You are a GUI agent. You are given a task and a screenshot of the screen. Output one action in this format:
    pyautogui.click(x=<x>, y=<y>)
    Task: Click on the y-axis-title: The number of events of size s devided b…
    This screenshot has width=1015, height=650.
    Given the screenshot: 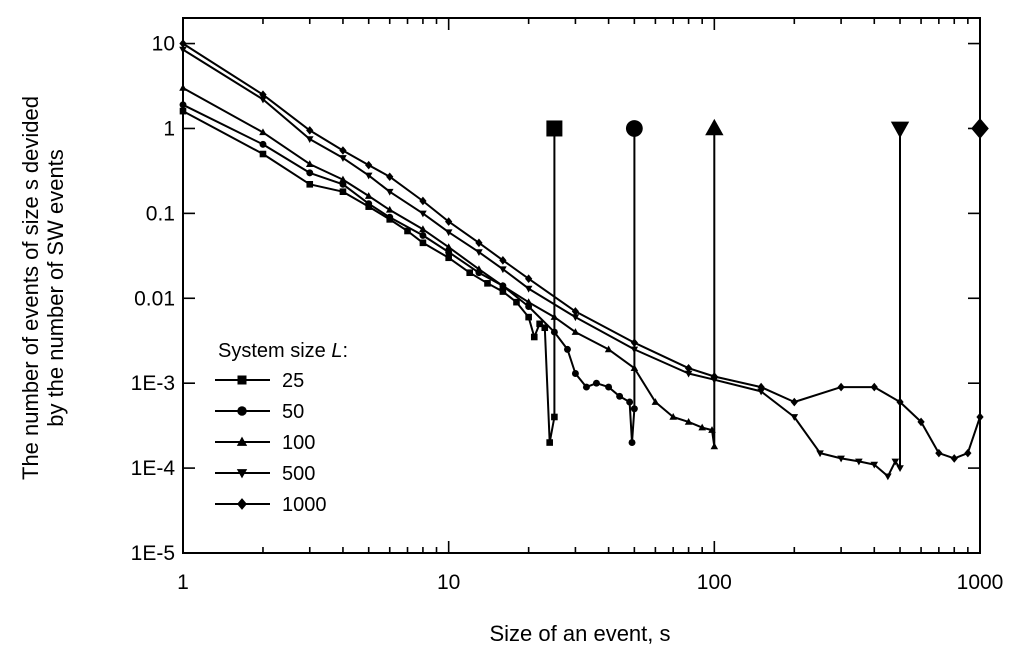 What is the action you would take?
    pyautogui.click(x=43, y=288)
    